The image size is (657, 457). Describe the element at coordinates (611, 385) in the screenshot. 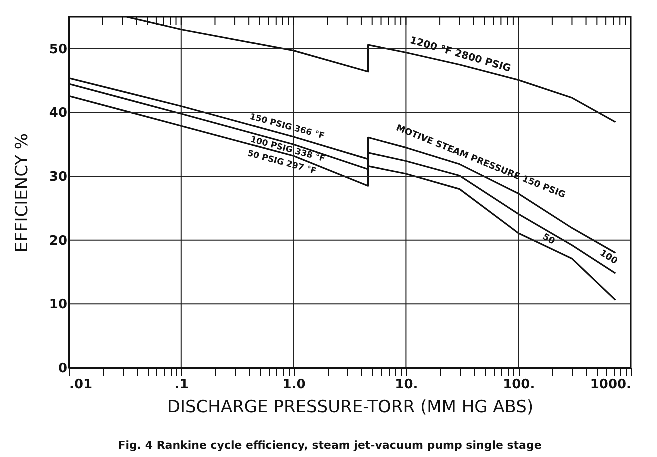

I see `x-tick-label: 1000.` at that location.